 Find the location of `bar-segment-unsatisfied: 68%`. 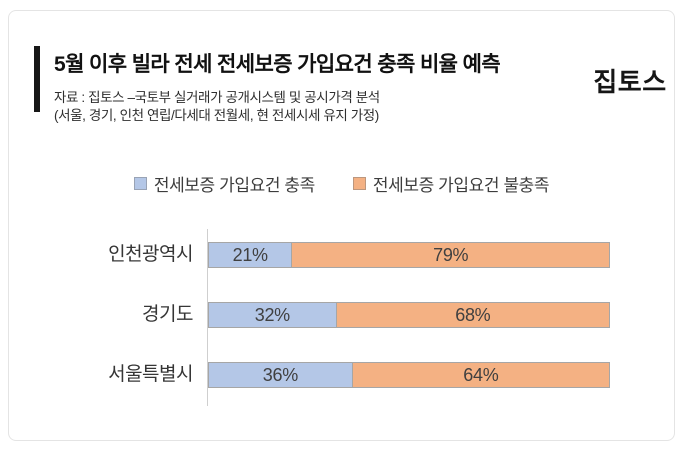

bar-segment-unsatisfied: 68% is located at coordinates (473, 315).